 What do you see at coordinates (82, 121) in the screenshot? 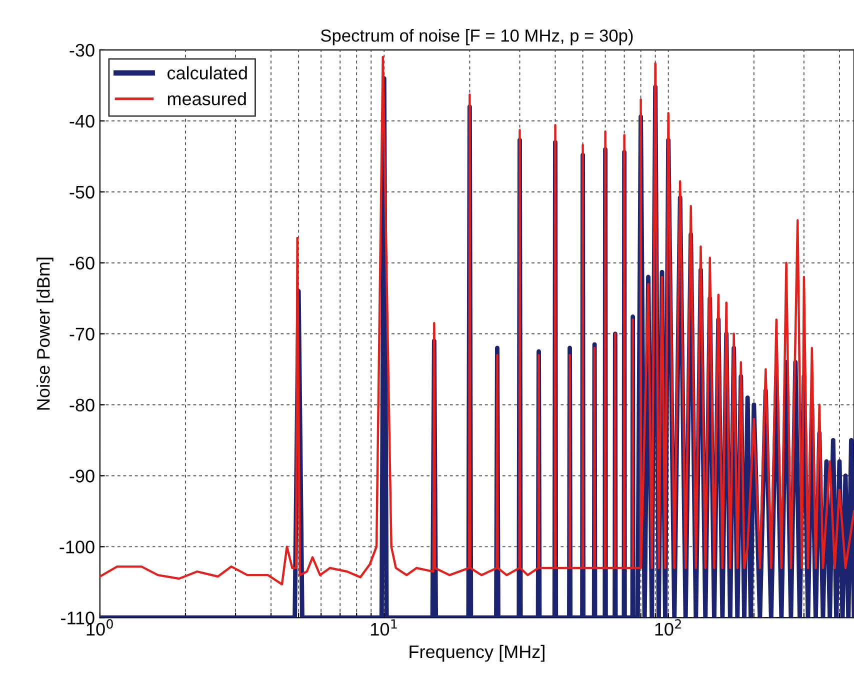
I see `y-tick-label: -40` at bounding box center [82, 121].